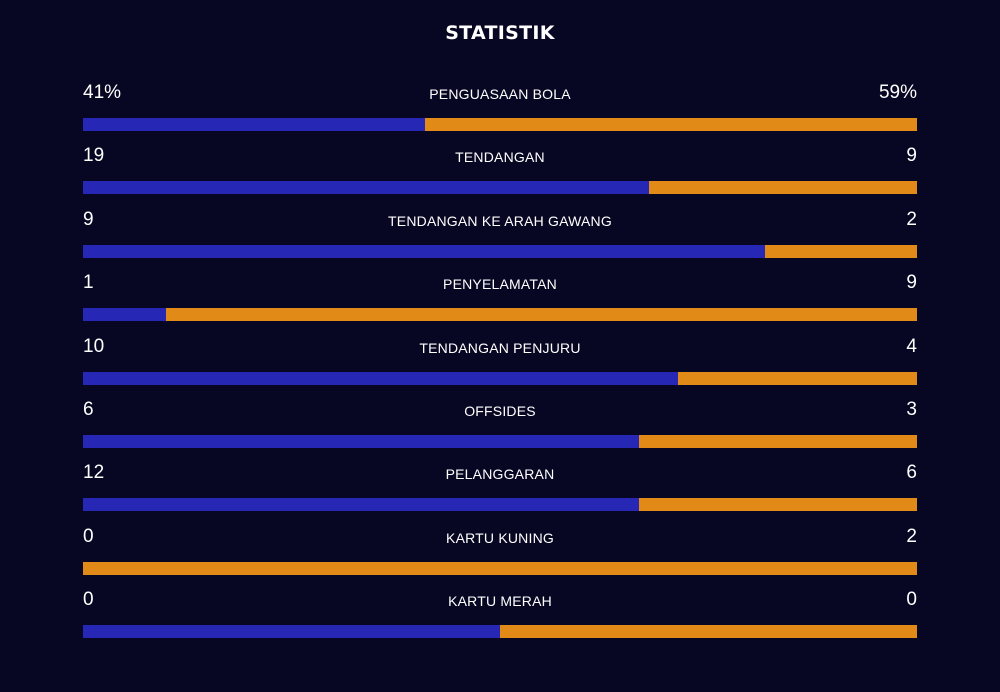 This screenshot has height=692, width=1000. Describe the element at coordinates (500, 601) in the screenshot. I see `stat-label: KARTU MERAH` at that location.